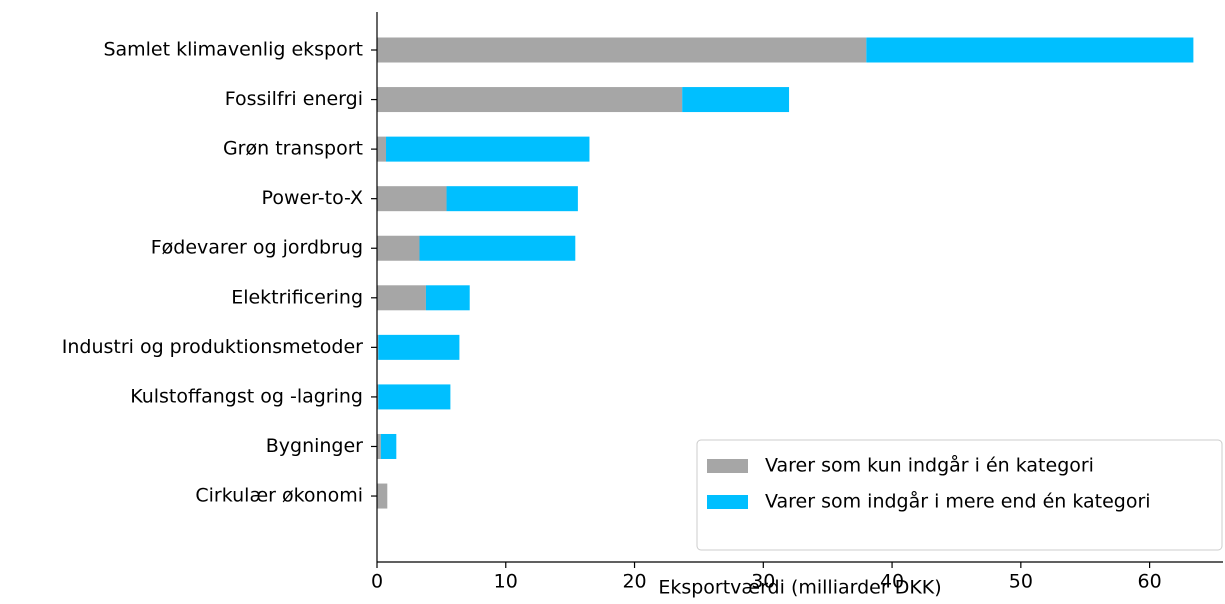  I want to click on y-tick-label: Power-to-X, so click(312, 198).